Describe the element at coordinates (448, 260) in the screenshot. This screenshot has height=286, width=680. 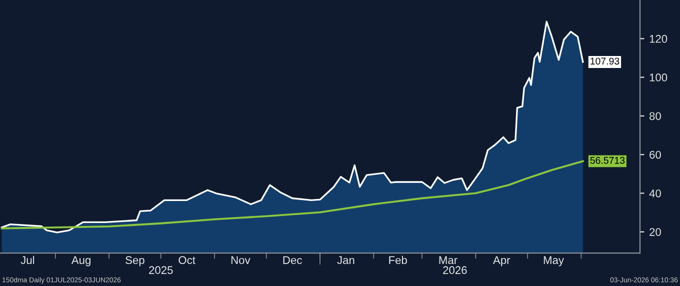
I see `x-tick-label: Mar` at that location.